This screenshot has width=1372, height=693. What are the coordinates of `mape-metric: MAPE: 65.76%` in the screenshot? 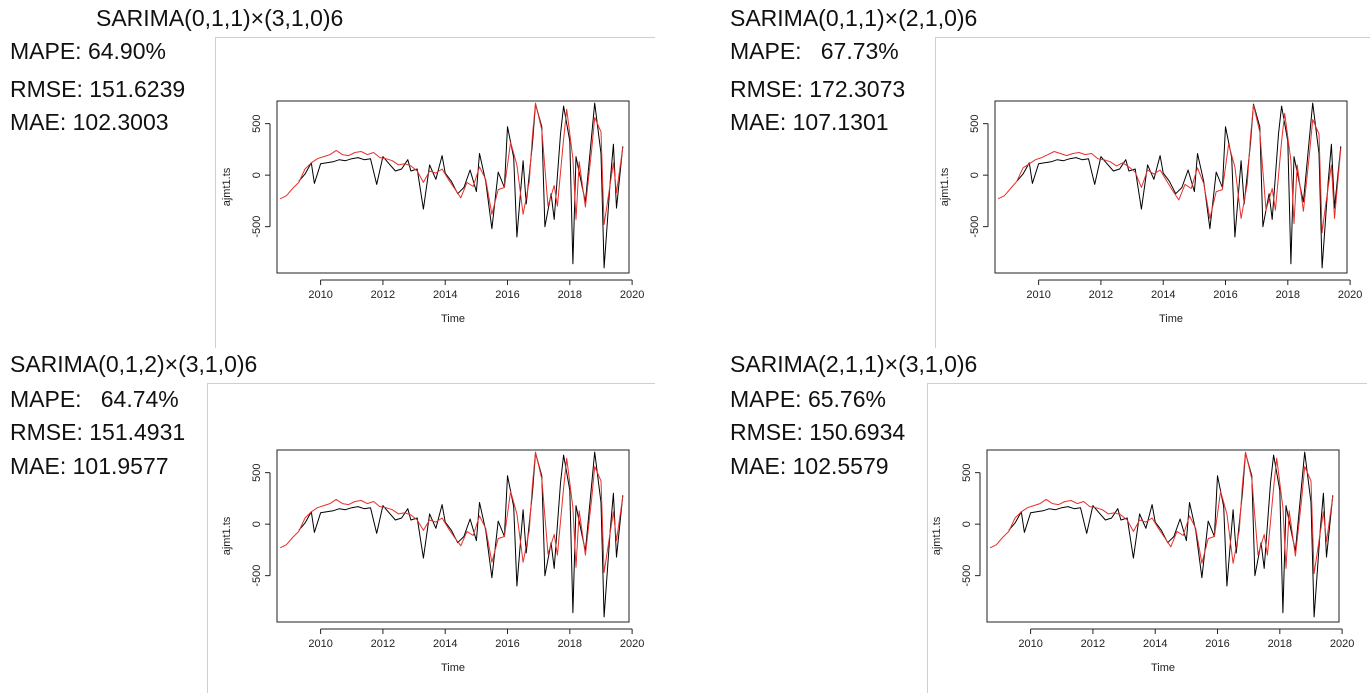 It's located at (808, 399).